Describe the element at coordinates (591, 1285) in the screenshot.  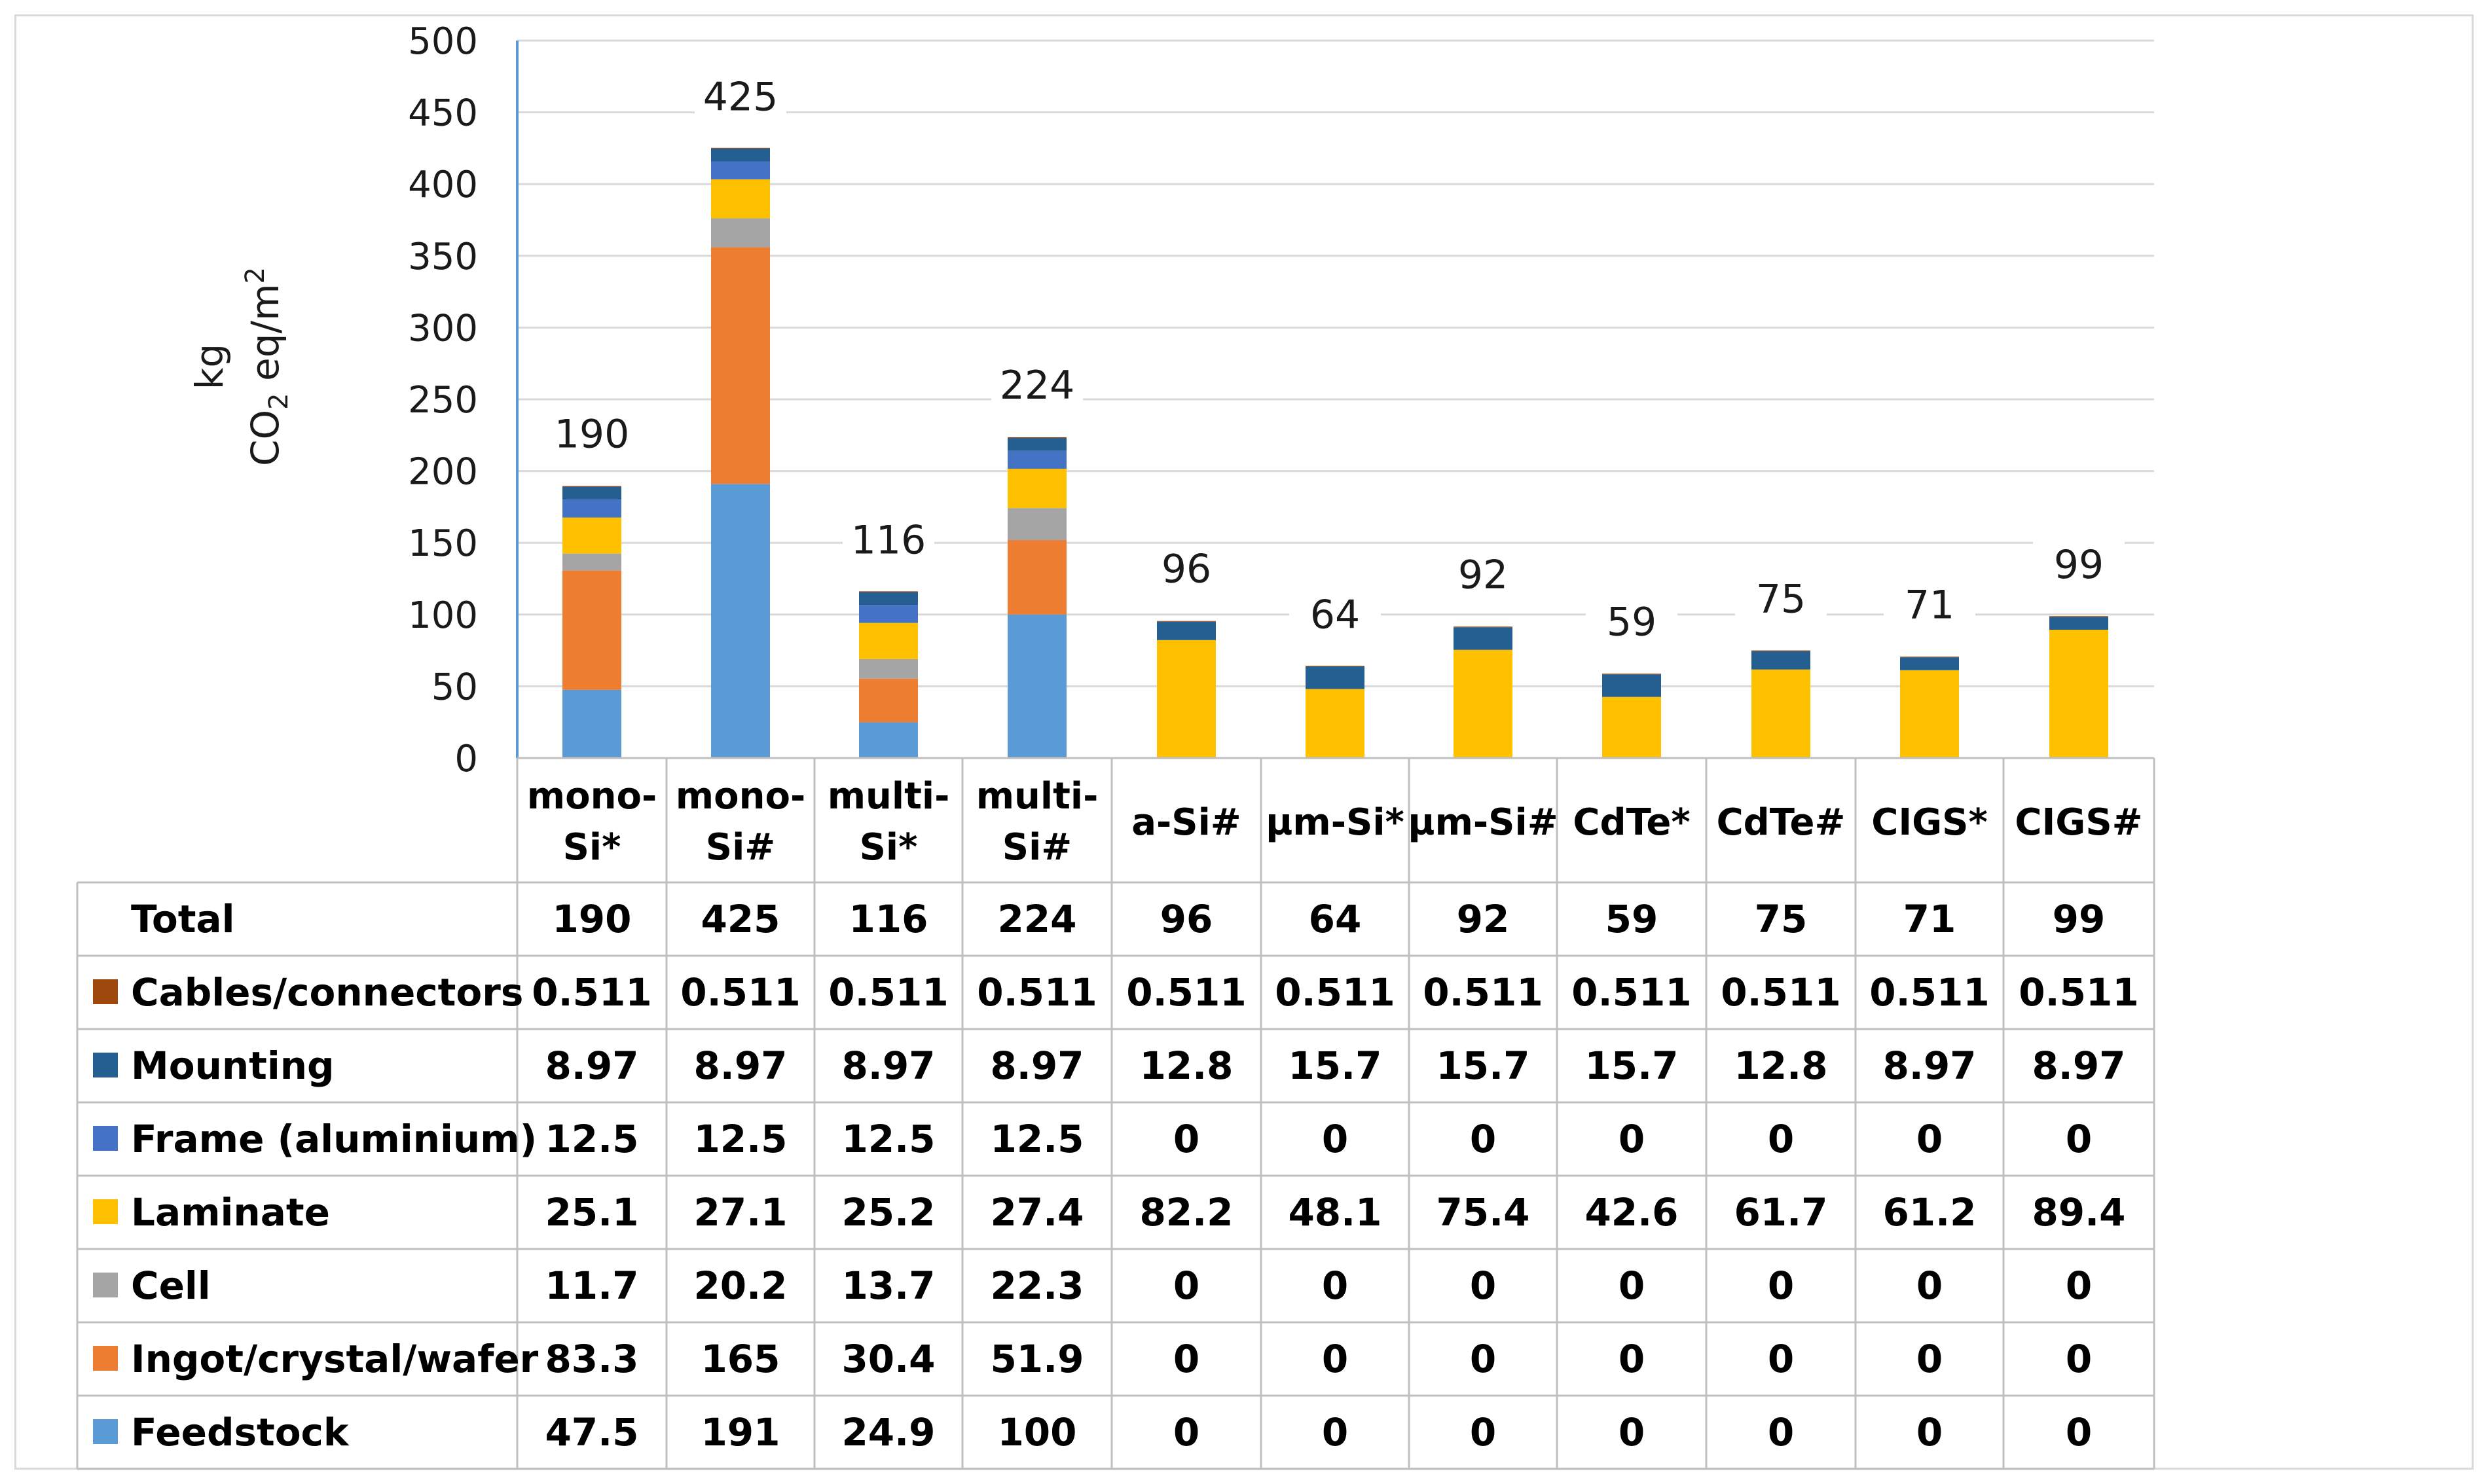
I see `table-cell-value: 11.7` at that location.